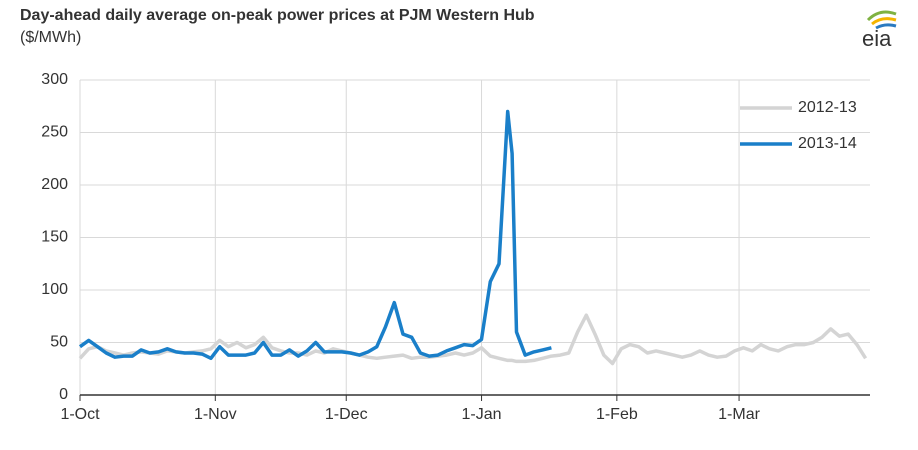 The width and height of the screenshot is (918, 450). Describe the element at coordinates (54, 132) in the screenshot. I see `y-tick-label: 250` at that location.